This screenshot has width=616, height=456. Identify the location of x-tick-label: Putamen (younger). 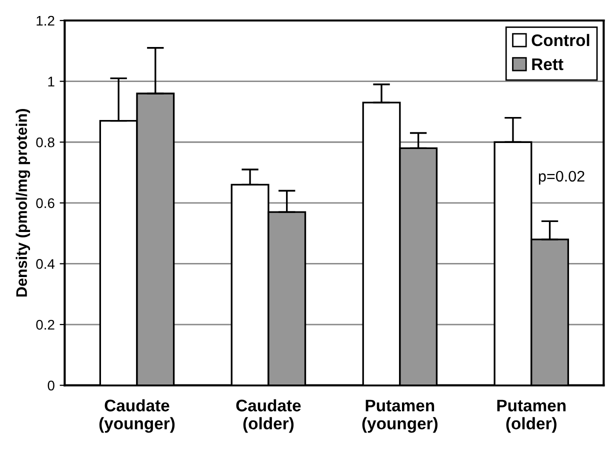
(400, 416).